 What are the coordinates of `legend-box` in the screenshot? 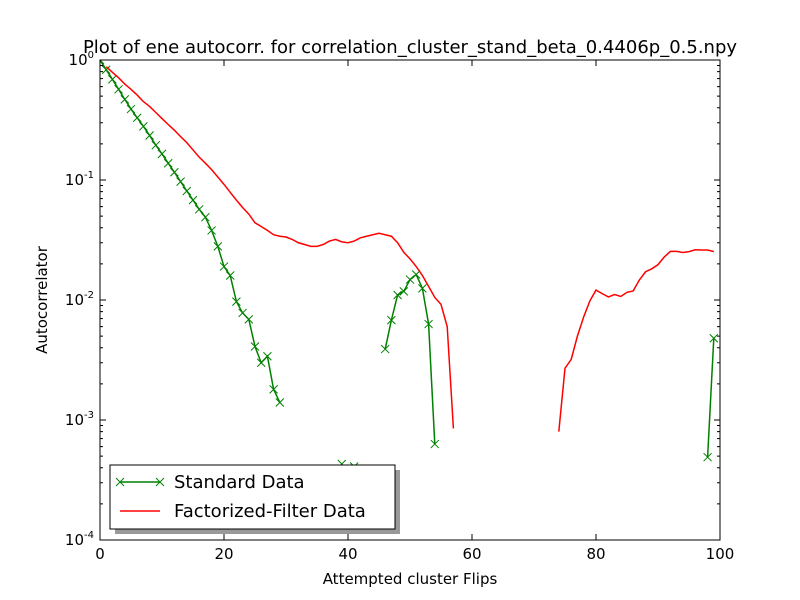 It's located at (252, 497).